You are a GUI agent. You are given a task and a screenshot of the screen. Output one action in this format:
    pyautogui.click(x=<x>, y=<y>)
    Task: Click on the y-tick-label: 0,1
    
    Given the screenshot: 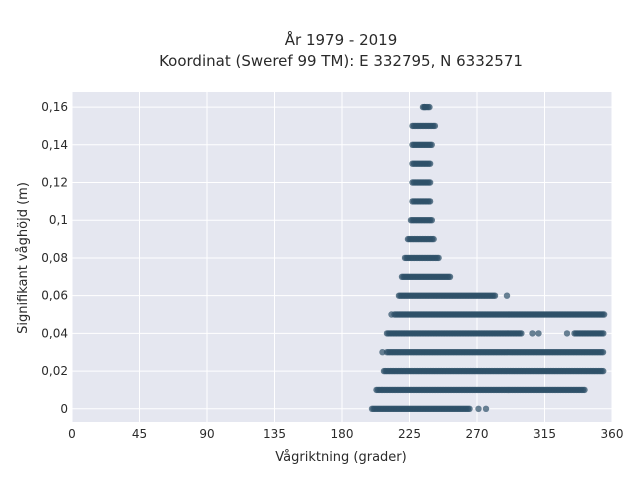 What is the action you would take?
    pyautogui.click(x=58, y=220)
    